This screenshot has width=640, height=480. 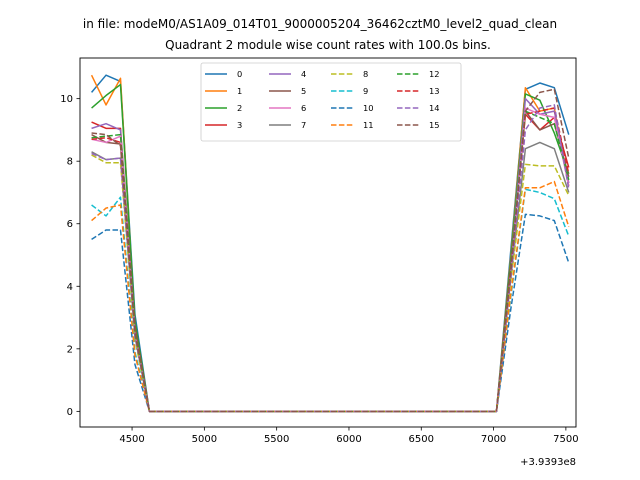 I want to click on legend-label-2: 2, so click(x=239, y=108).